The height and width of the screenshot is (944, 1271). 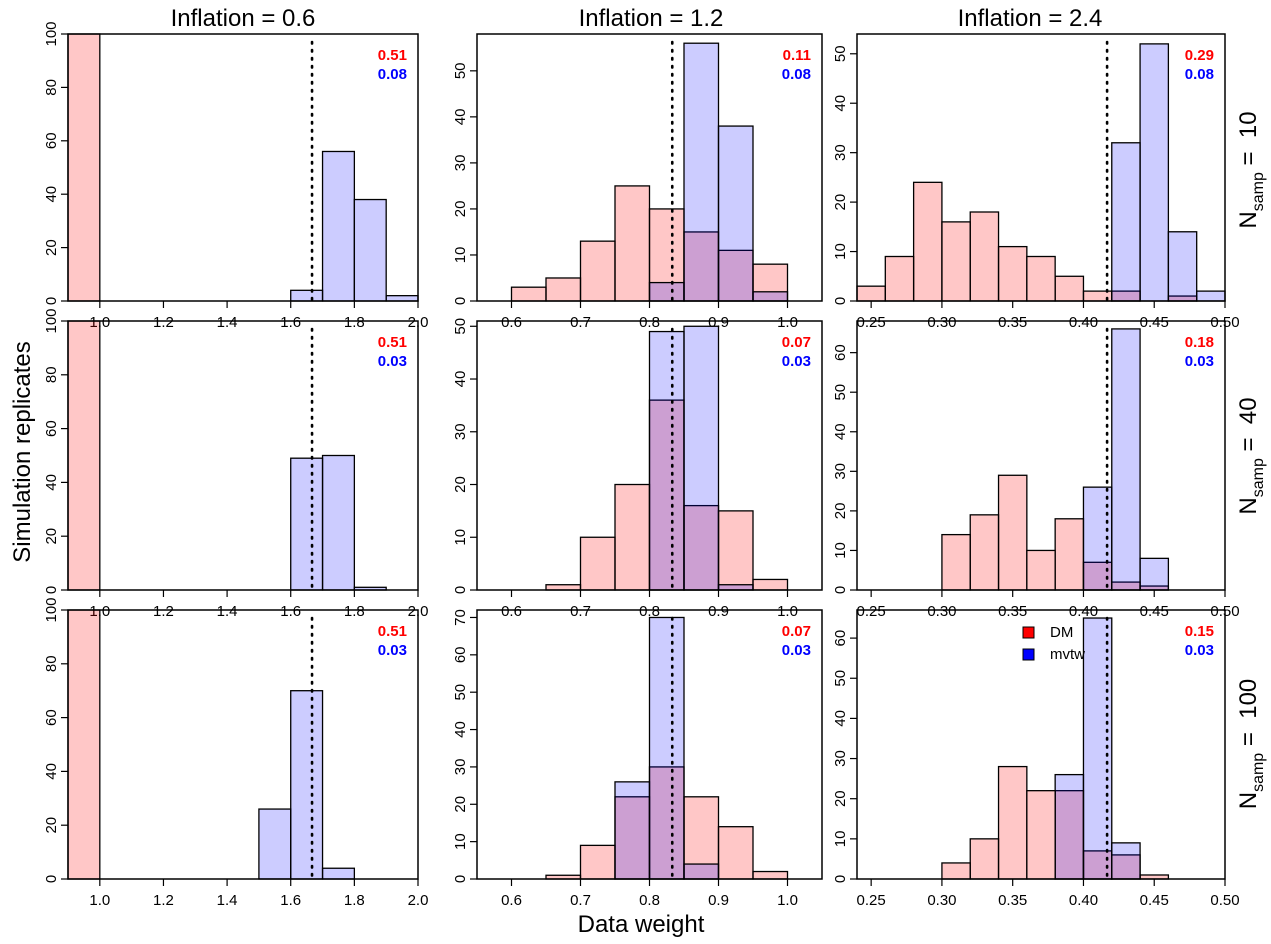 What do you see at coordinates (1248, 800) in the screenshot?
I see `row-label-3-prefix: N` at bounding box center [1248, 800].